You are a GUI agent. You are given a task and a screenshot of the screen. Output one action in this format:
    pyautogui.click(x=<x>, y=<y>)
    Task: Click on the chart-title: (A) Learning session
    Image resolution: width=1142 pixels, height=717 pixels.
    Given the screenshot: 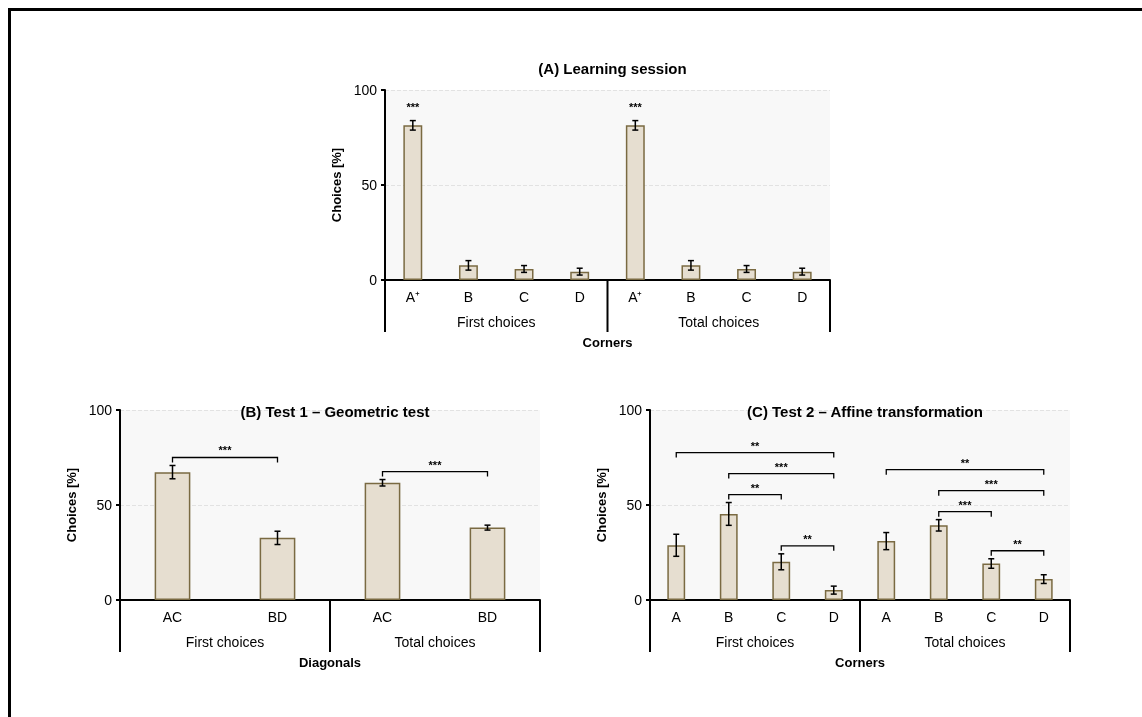 What is the action you would take?
    pyautogui.click(x=612, y=68)
    